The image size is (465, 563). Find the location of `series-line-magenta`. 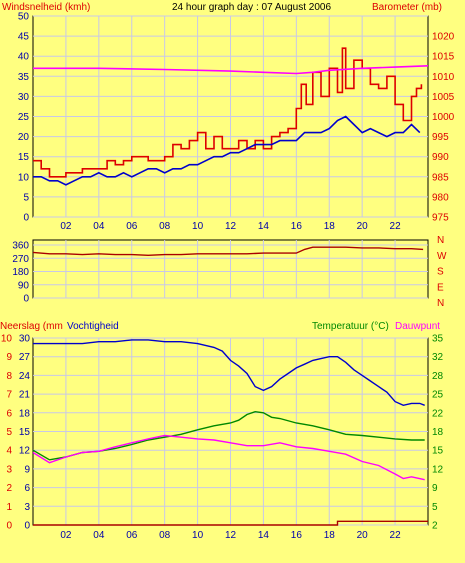

series-line-magenta is located at coordinates (231, 70).